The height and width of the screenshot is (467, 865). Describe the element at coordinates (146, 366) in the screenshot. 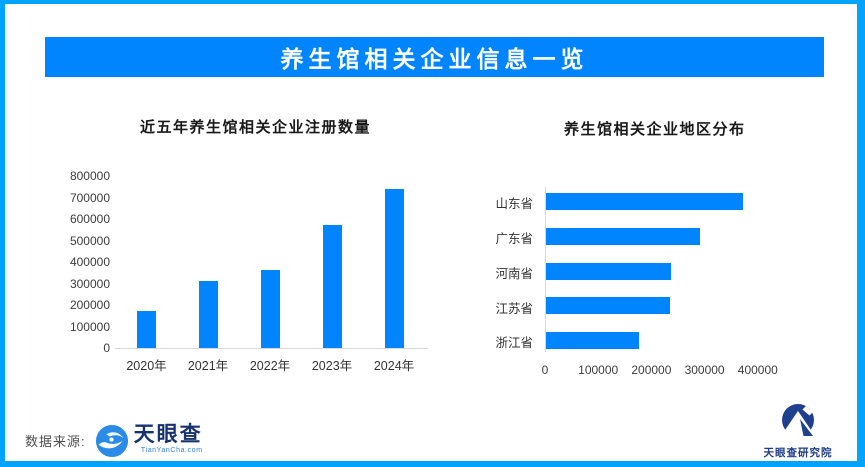

I see `x-axis-category-label: 2020年` at that location.